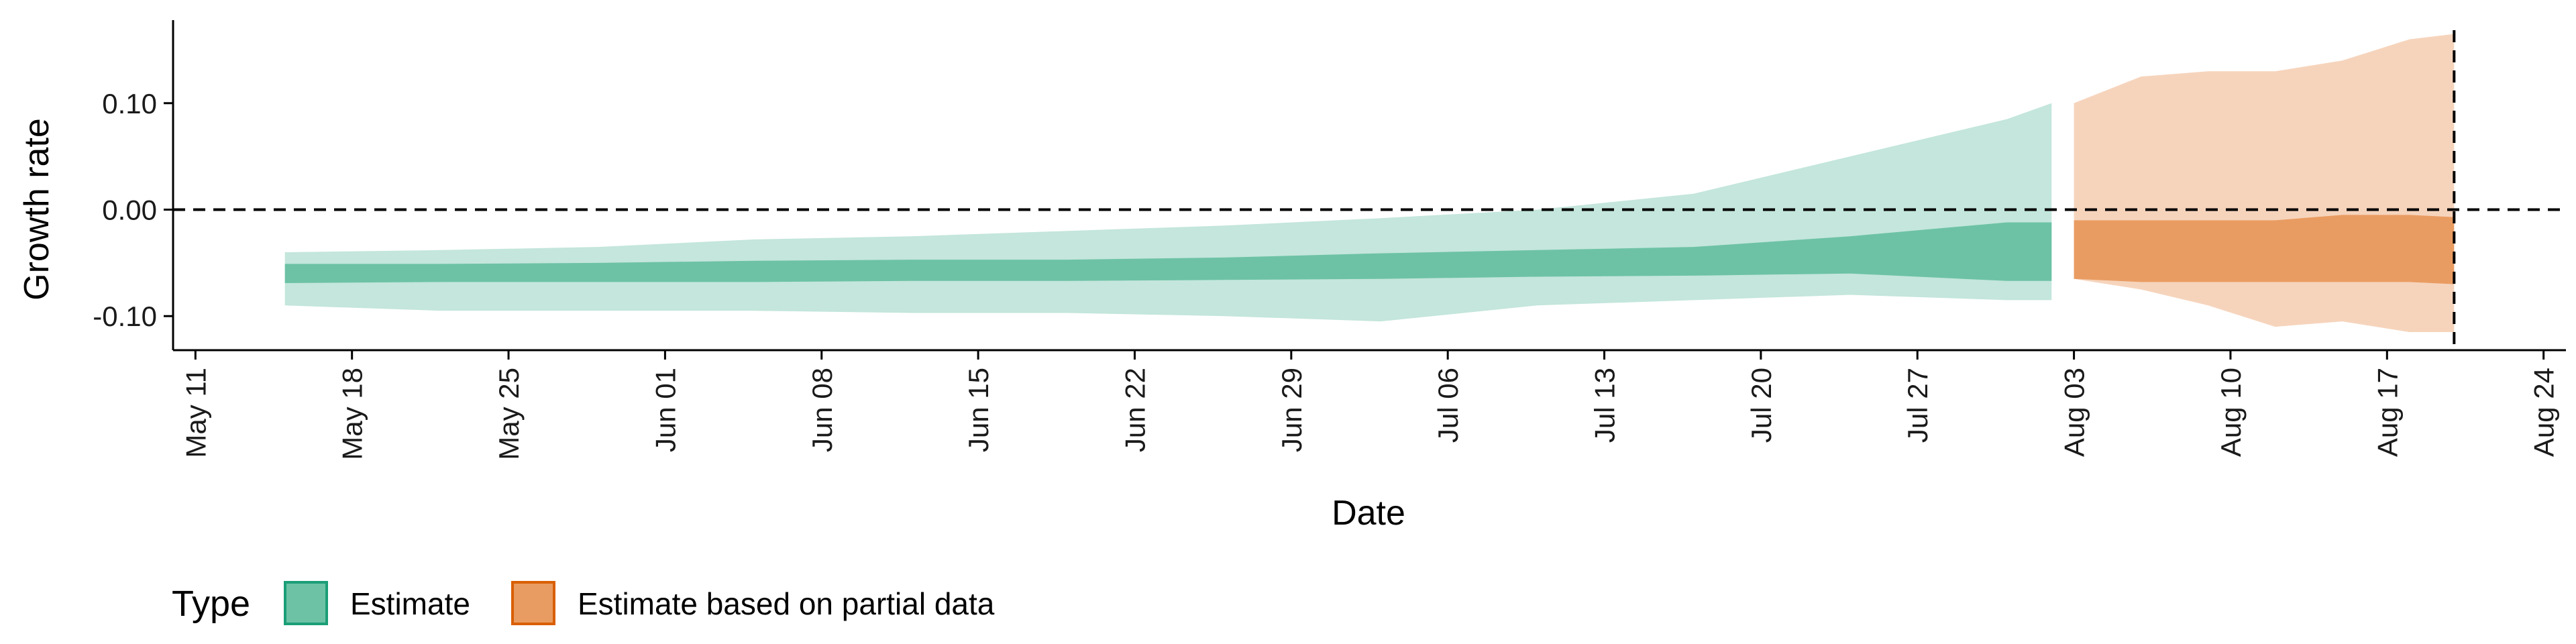 The image size is (2576, 644). What do you see at coordinates (306, 603) in the screenshot?
I see `legend-swatch-estimate` at bounding box center [306, 603].